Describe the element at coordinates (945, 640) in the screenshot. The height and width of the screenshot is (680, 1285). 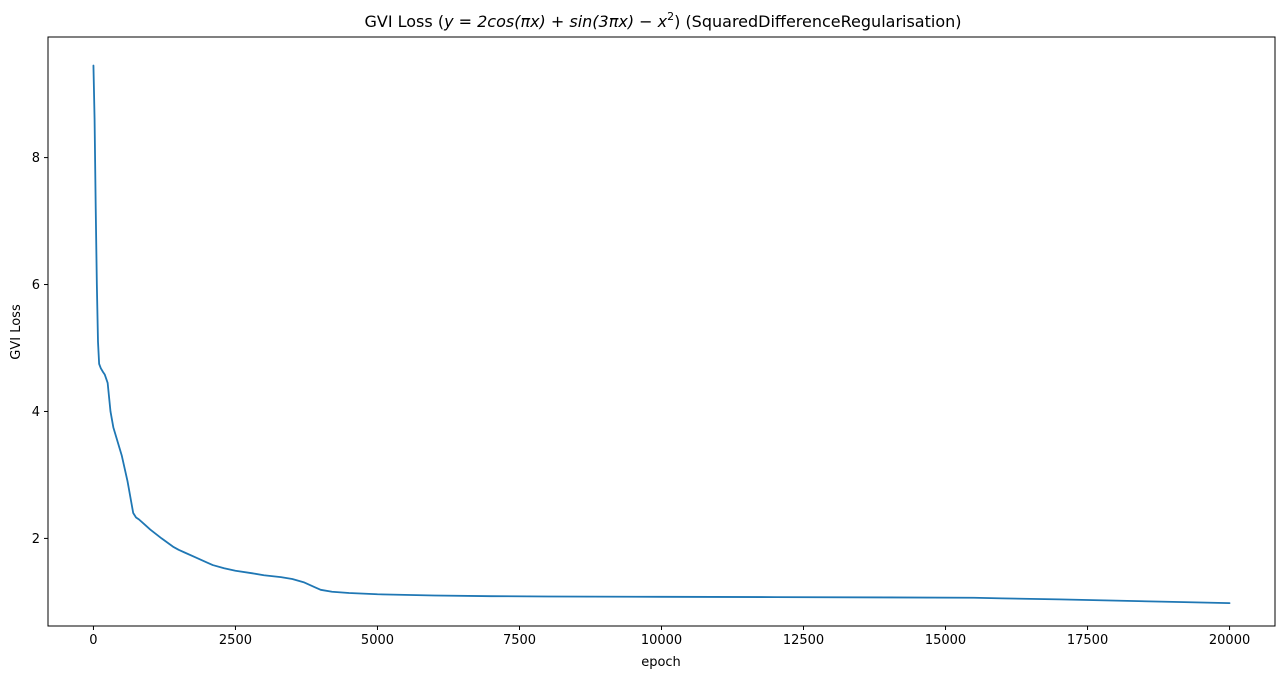
I see `x-tick-label: 15000` at that location.